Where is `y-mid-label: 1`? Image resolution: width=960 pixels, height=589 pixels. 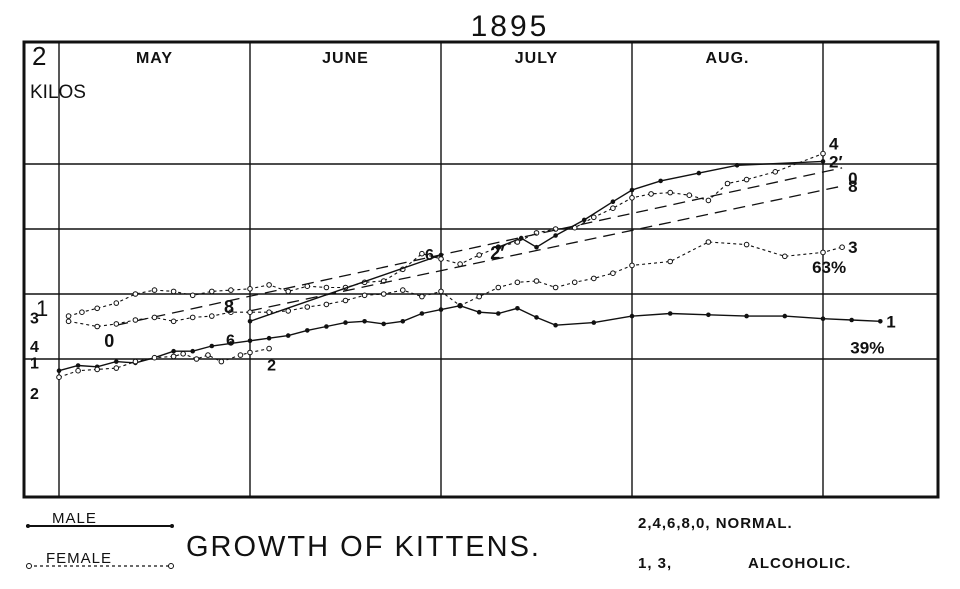
y-mid-label: 1 is located at coordinates (42, 308).